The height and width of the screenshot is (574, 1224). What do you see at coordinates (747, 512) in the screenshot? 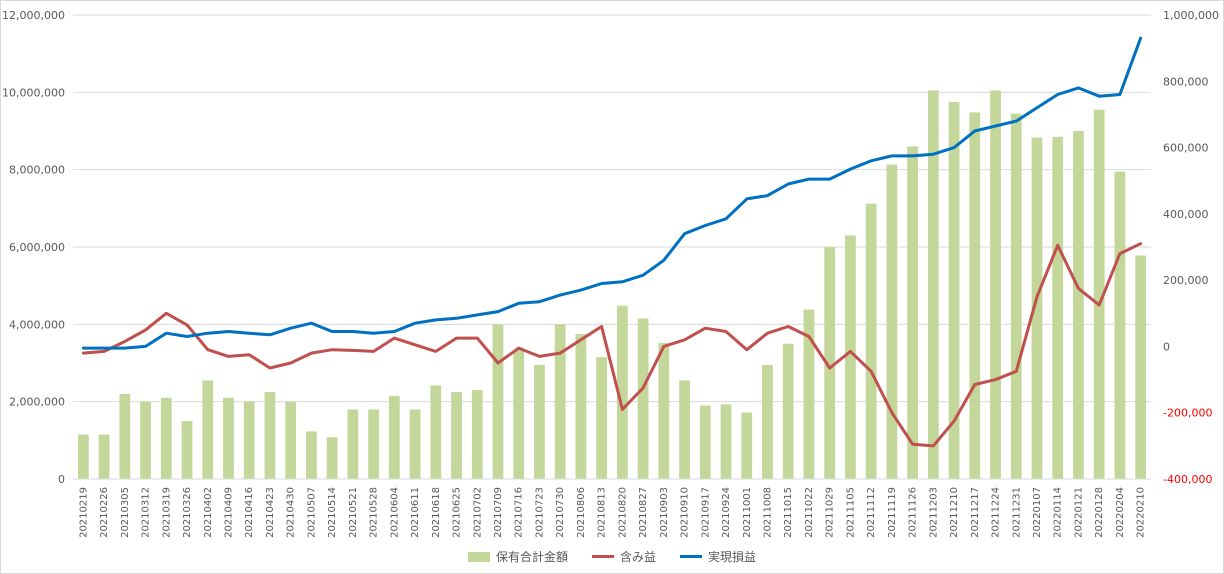
I see `x-axis-tick-label: 20211001` at bounding box center [747, 512].